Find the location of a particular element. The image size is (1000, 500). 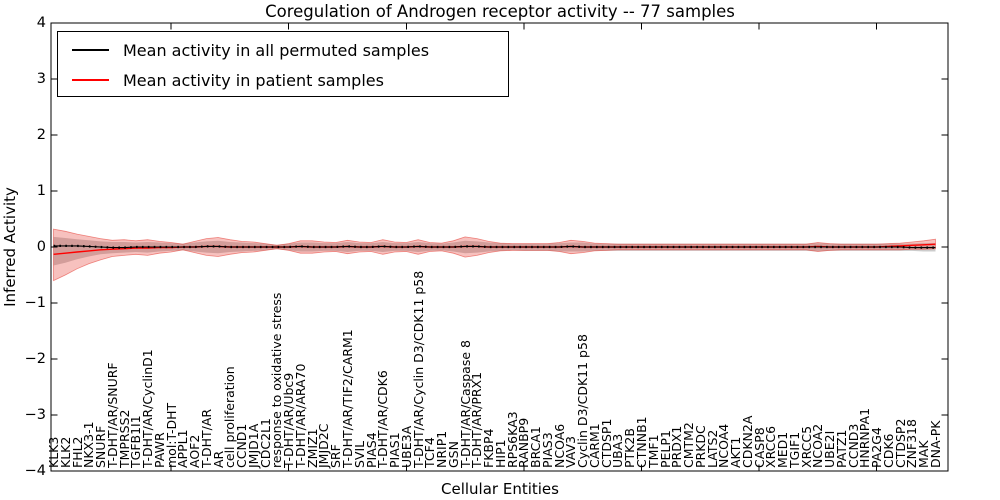

legend-entry-patient: Mean activity in patient samples is located at coordinates (221, 80).